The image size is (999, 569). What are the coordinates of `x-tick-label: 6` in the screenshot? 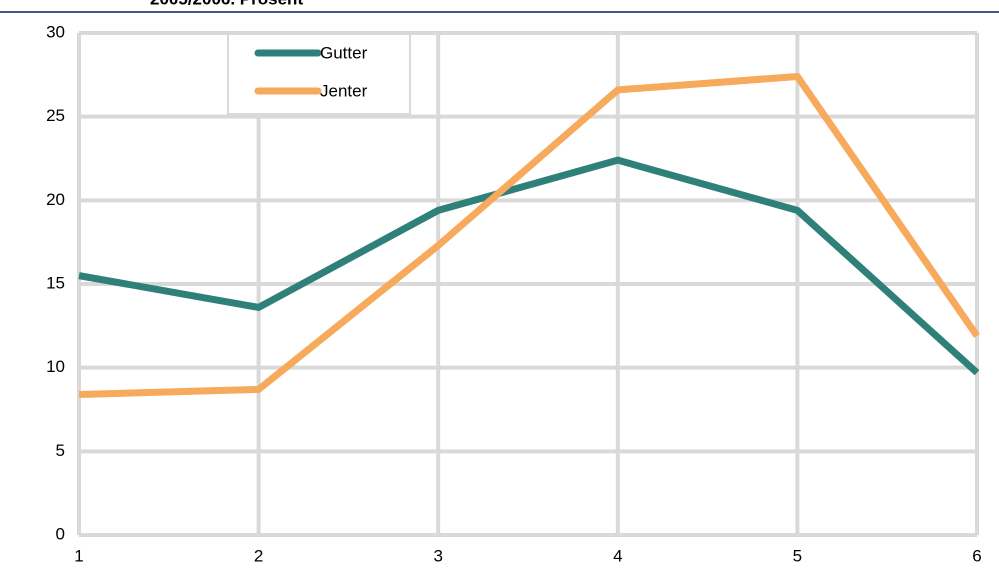 It's located at (976, 555).